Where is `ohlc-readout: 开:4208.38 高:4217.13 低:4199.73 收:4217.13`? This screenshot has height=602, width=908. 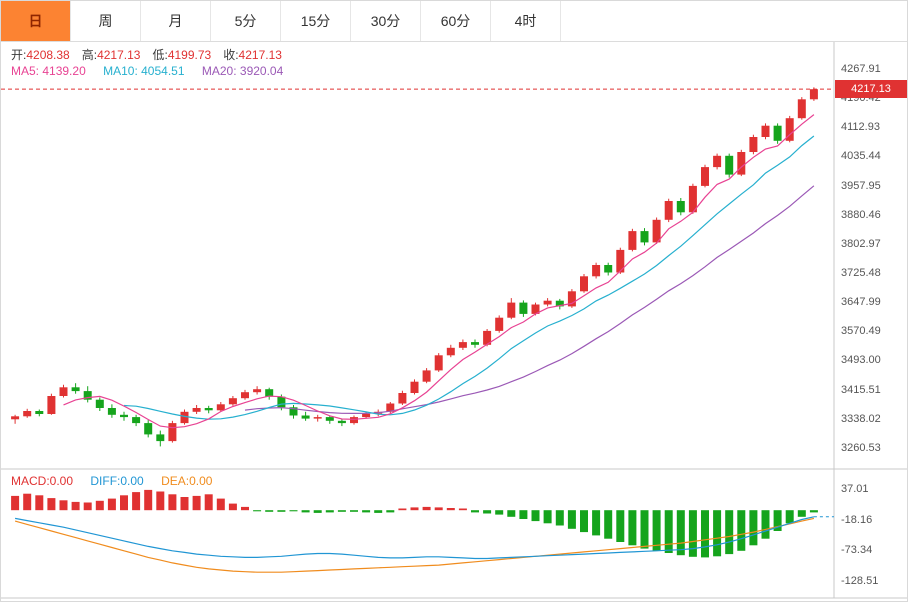
ohlc-readout: 开:4208.38 高:4217.13 低:4199.73 收:4217.13 is located at coordinates (152, 54).